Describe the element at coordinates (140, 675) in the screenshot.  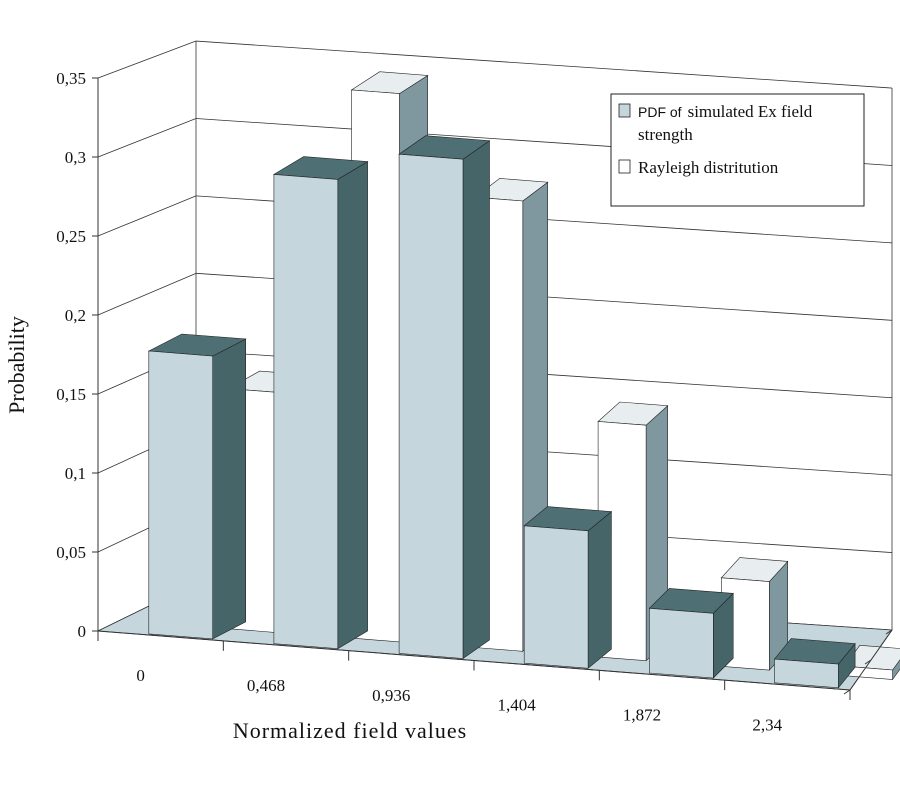
I see `x-tick-label-0: 0` at that location.